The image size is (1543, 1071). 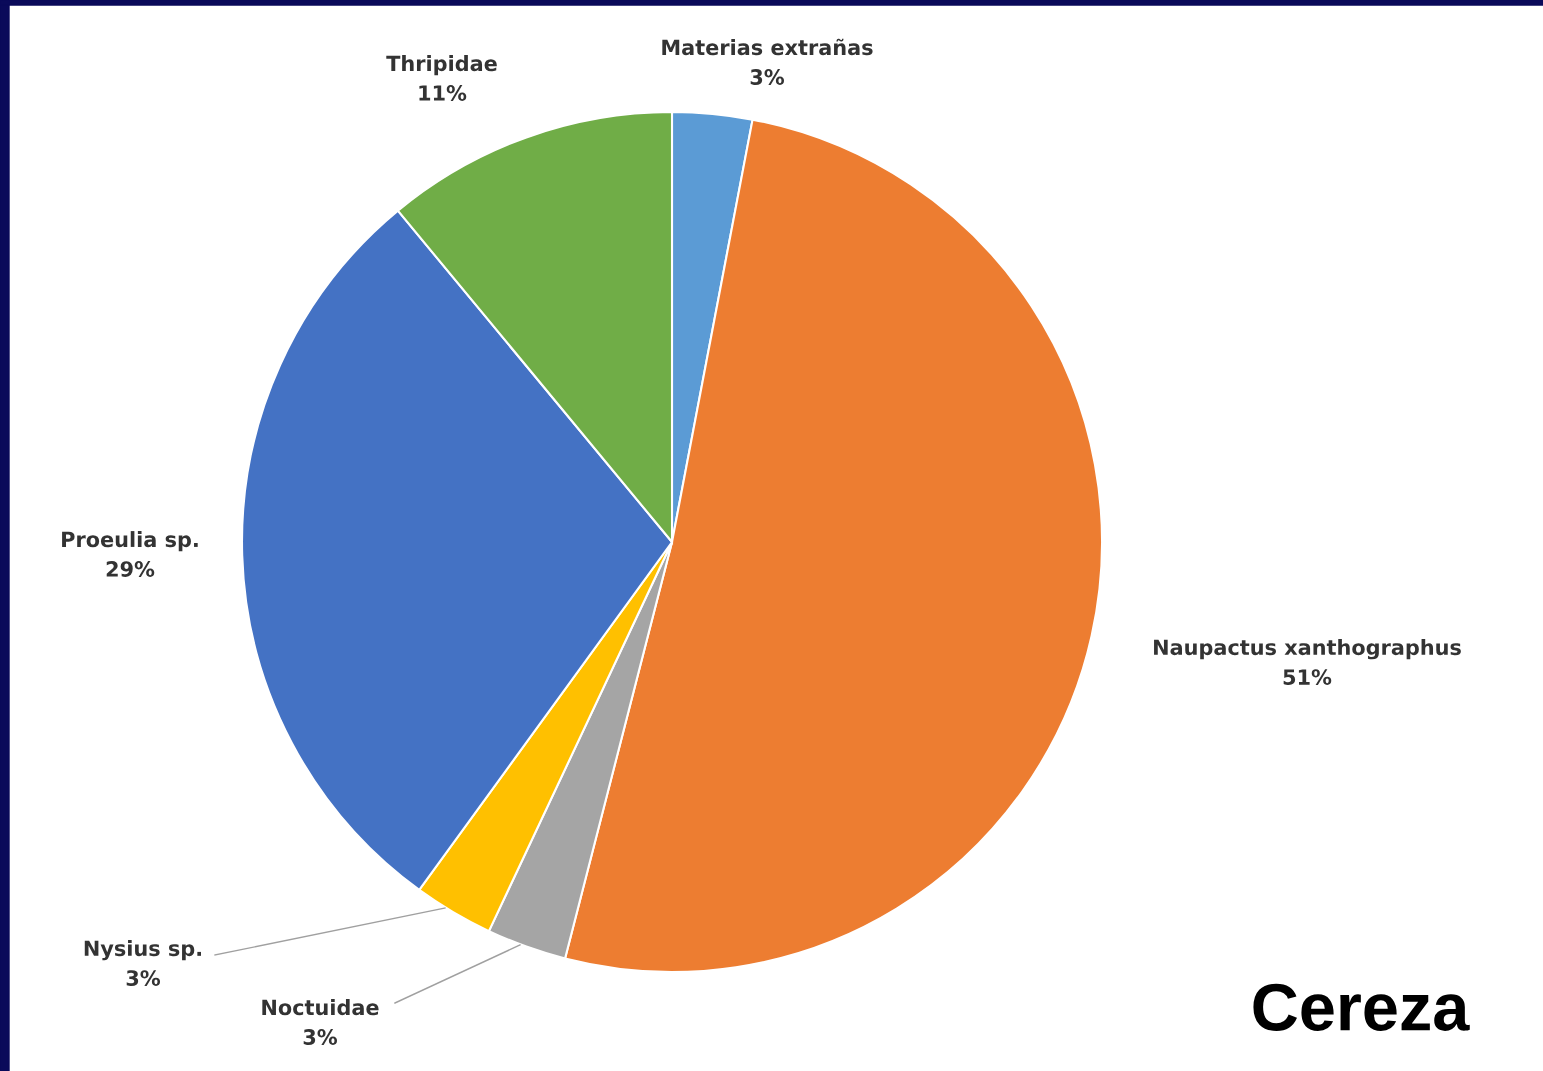 I want to click on slice-label: Materias extrañas, so click(x=767, y=47).